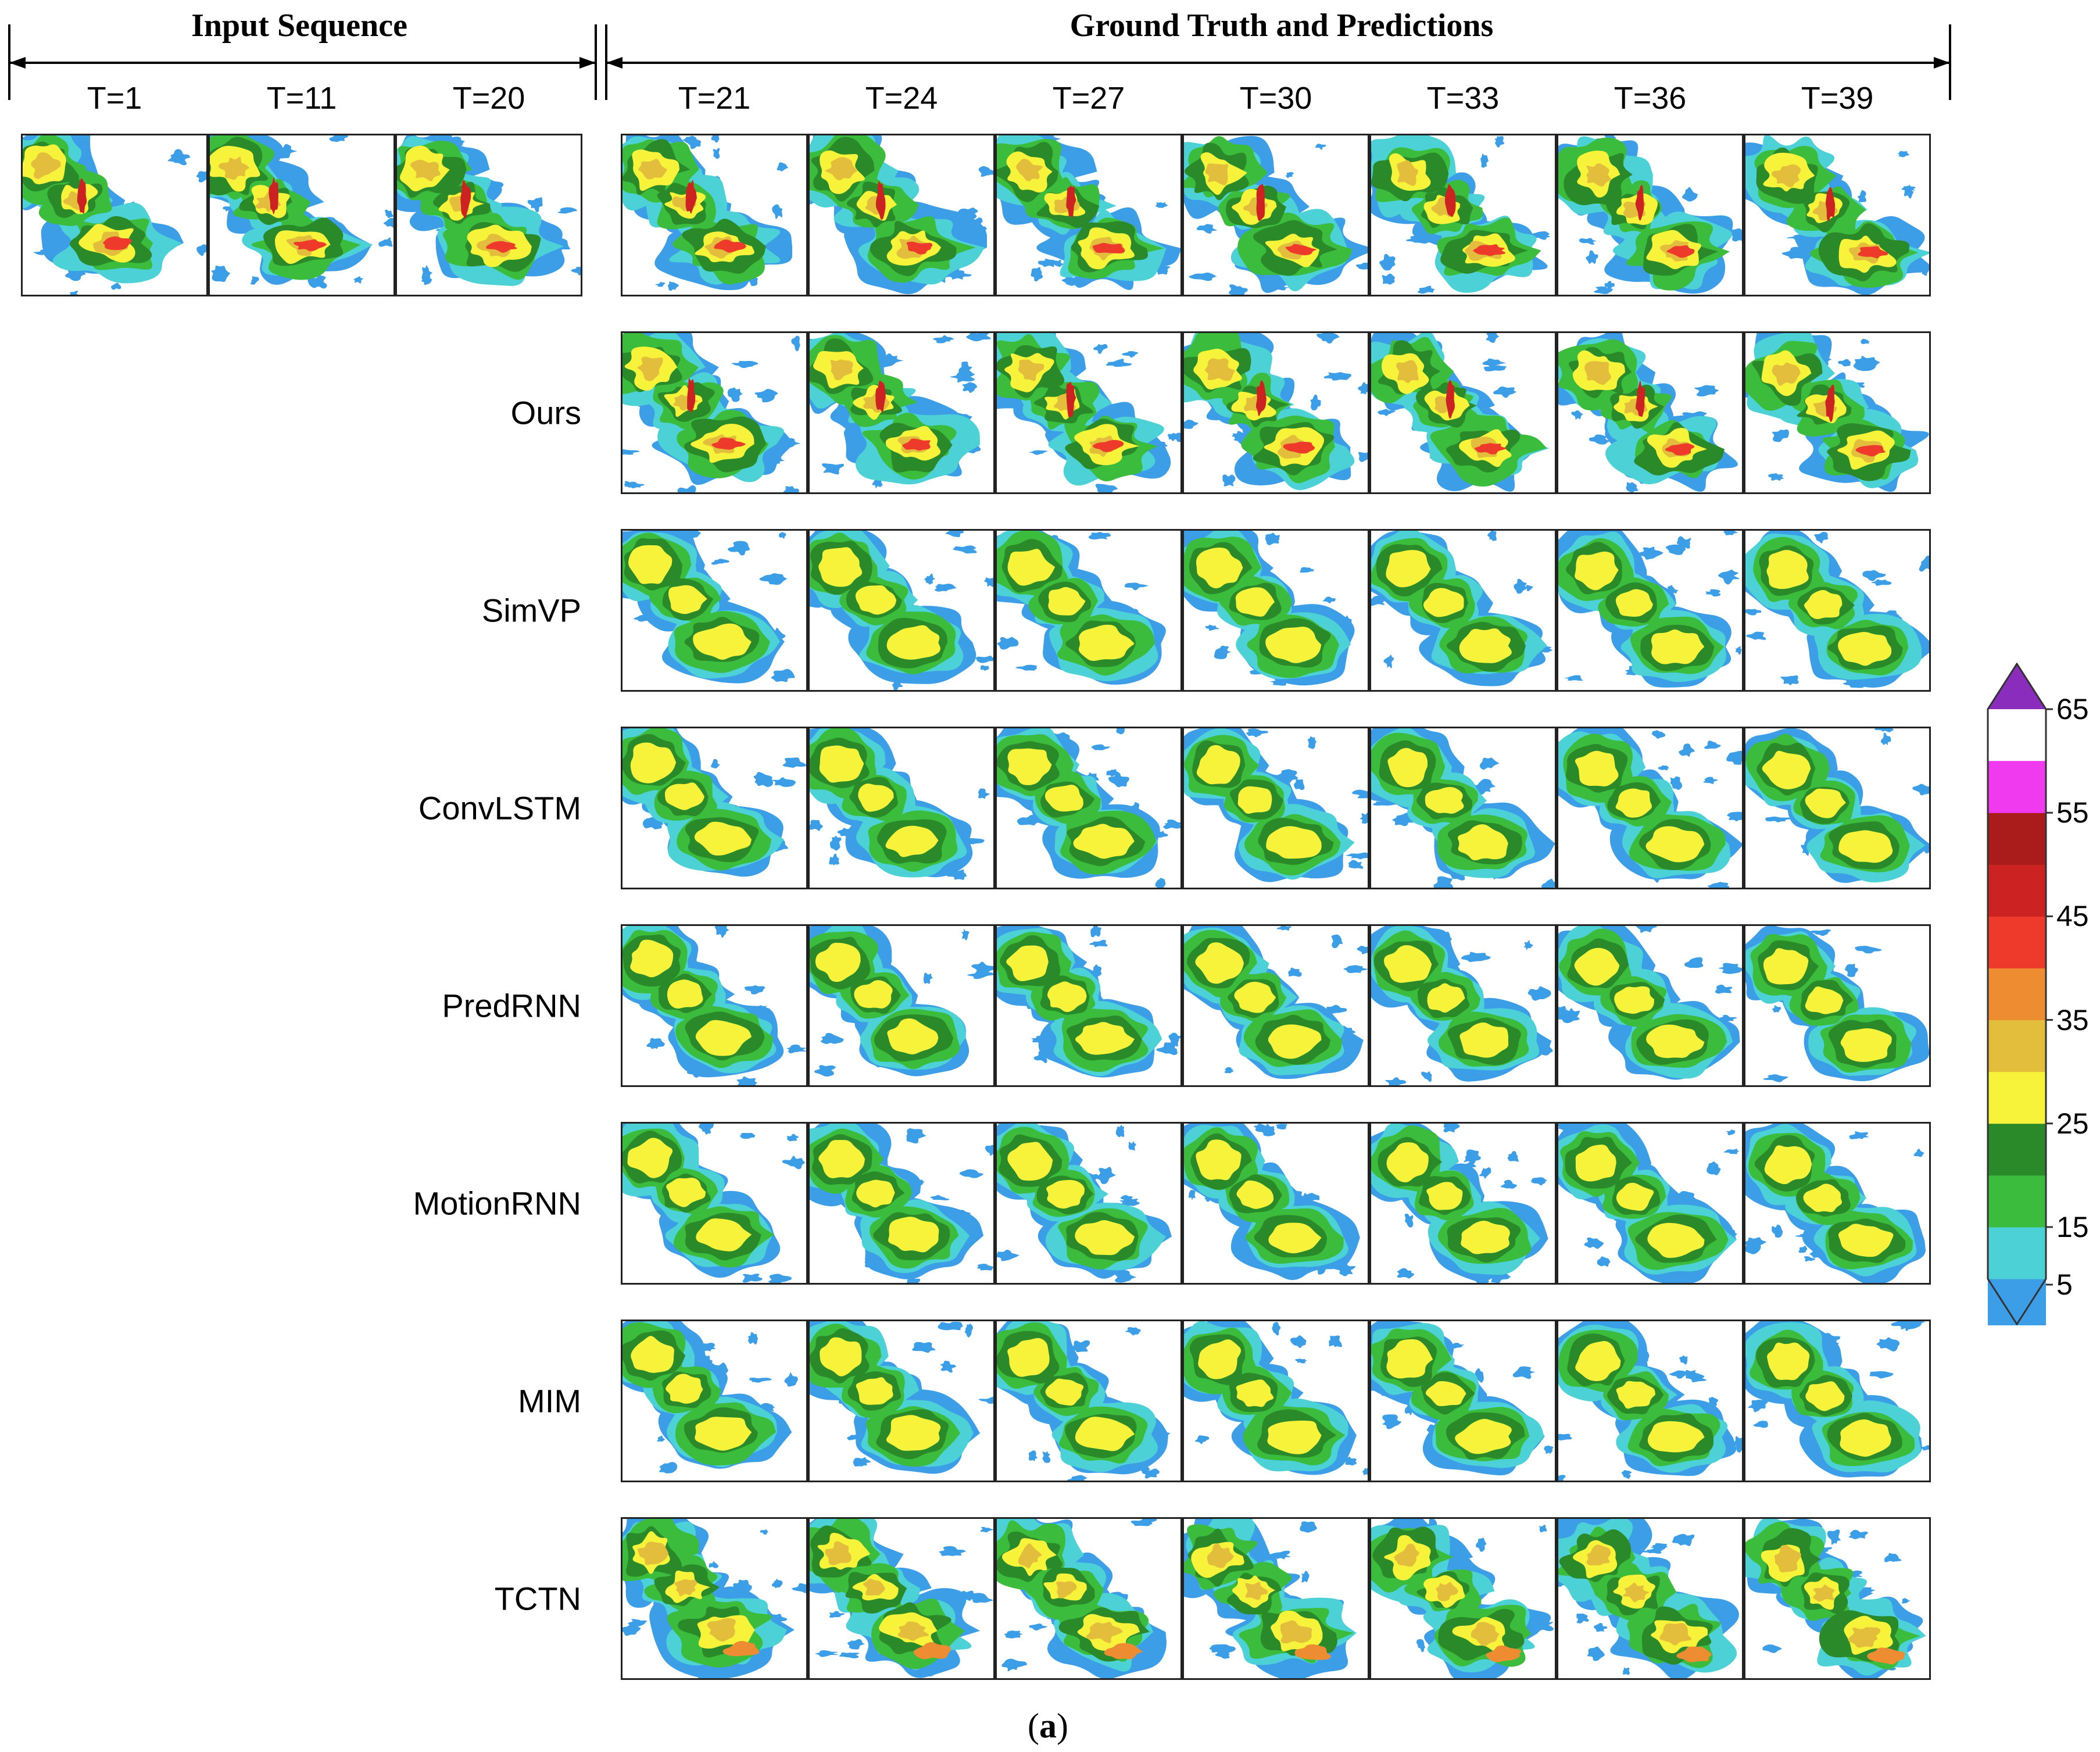 The width and height of the screenshot is (2100, 1752). Describe the element at coordinates (499, 808) in the screenshot. I see `row-label: ConvLSTM` at that location.